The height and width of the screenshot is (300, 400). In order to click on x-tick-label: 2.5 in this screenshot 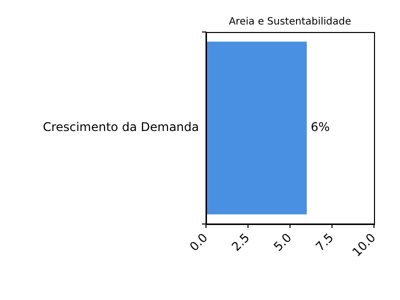, I will do `click(240, 242)`.